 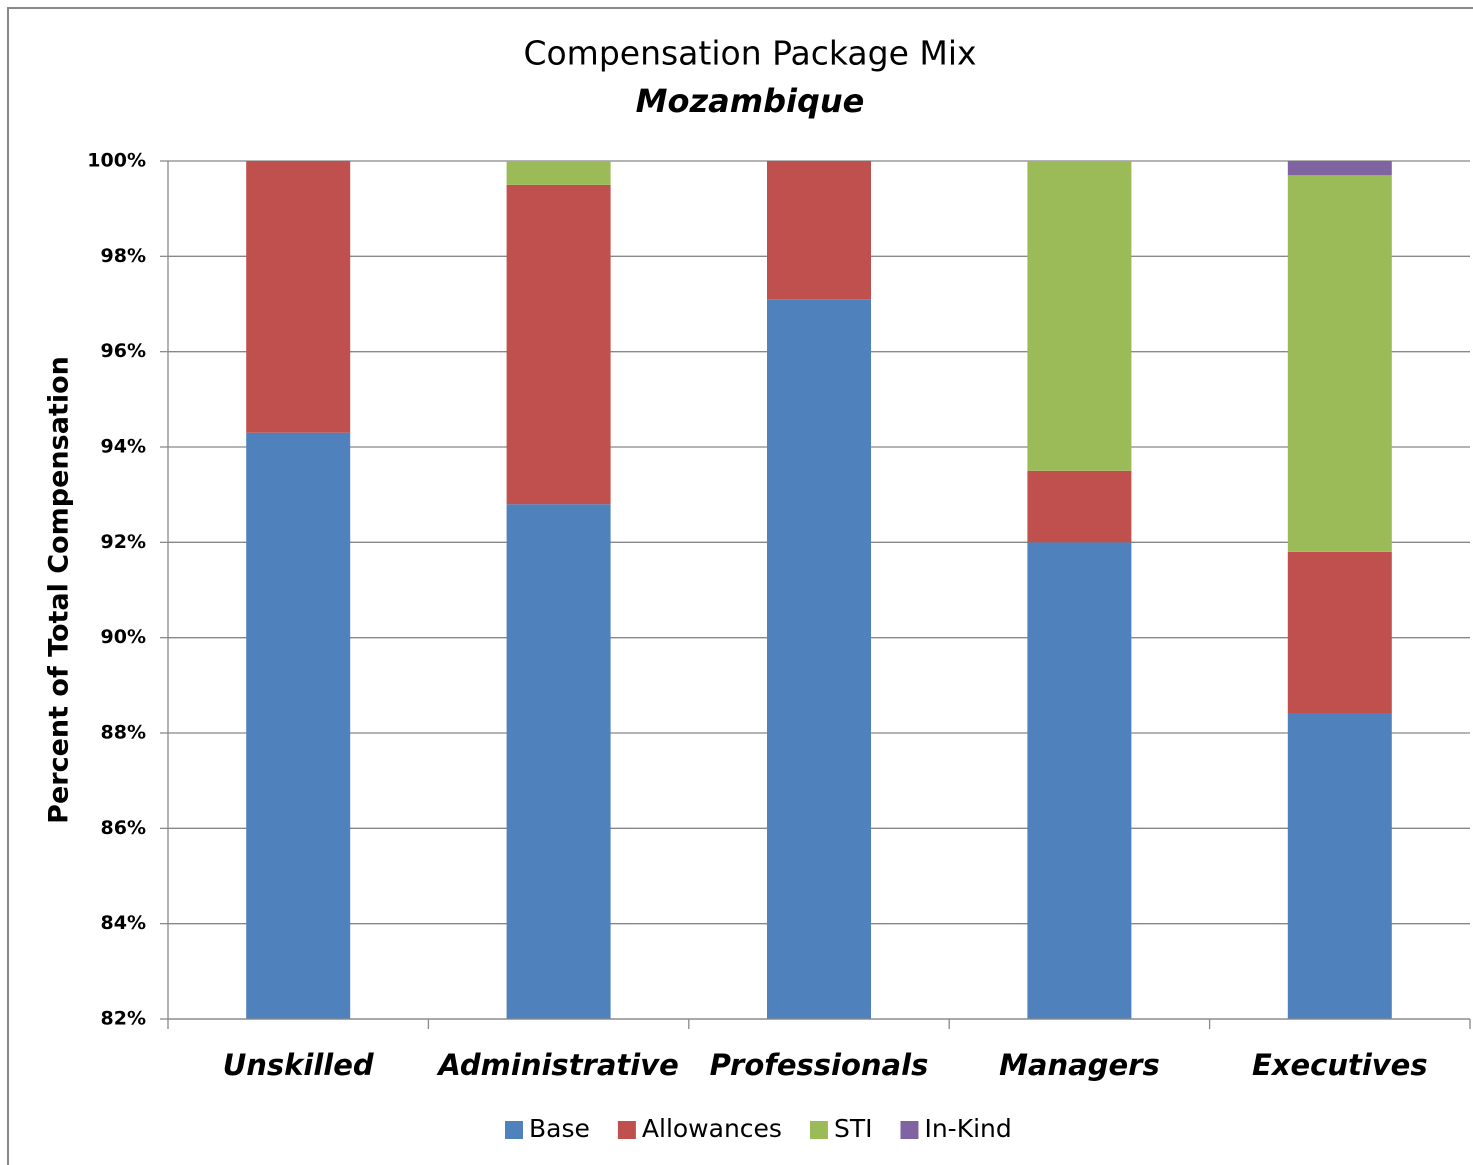 I want to click on y-tick-label: 90%, so click(x=123, y=637).